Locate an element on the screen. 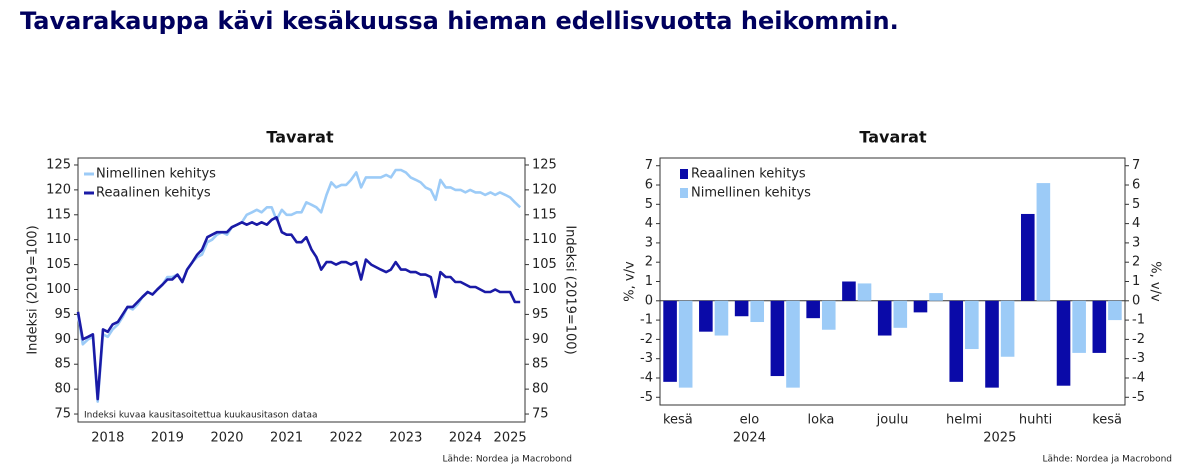  y-tick-label: 125 is located at coordinates (58, 164).